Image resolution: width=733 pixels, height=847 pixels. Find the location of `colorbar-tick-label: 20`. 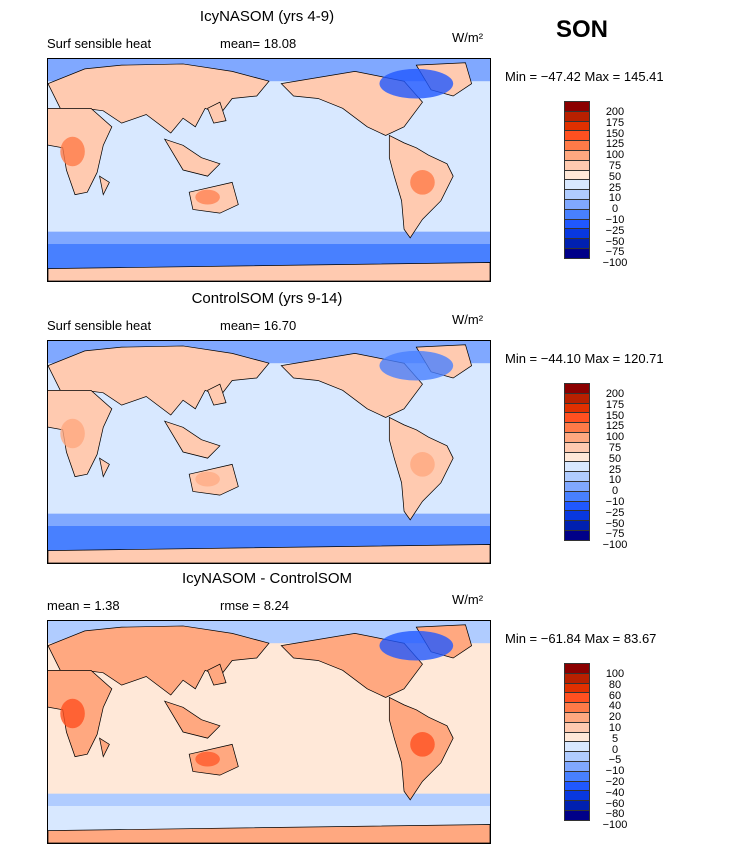

colorbar-tick-label: 20 is located at coordinates (615, 717).